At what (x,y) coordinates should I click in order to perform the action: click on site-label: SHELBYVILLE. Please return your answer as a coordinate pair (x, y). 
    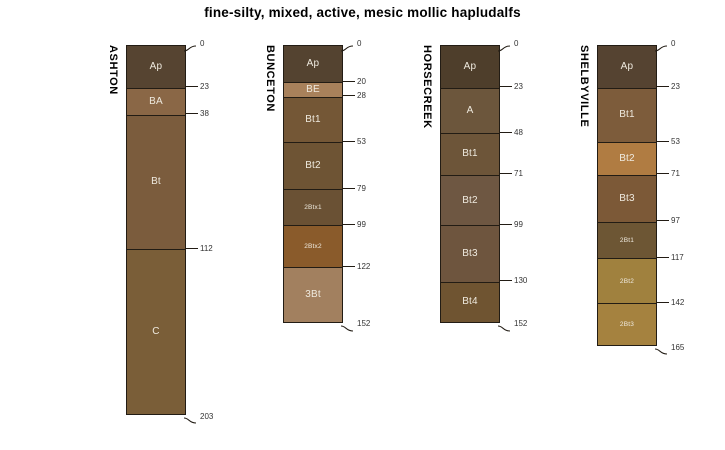
    Looking at the image, I should click on (584, 86).